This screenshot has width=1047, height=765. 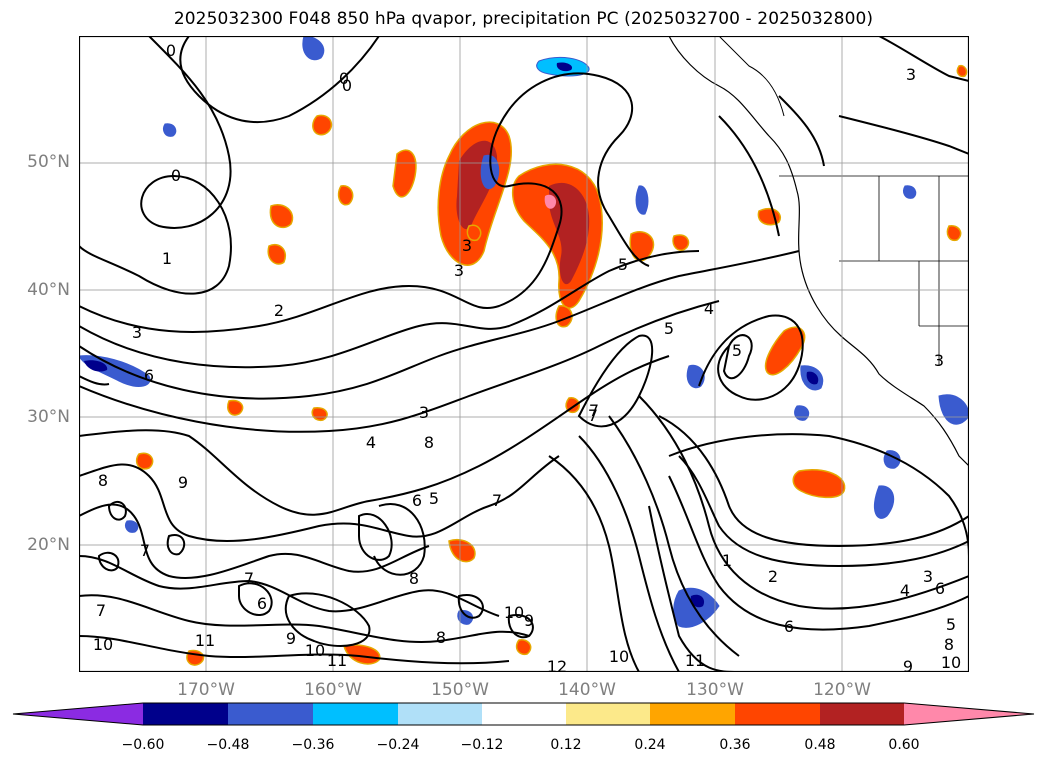 I want to click on colorbar-tick: 0.12, so click(x=566, y=745).